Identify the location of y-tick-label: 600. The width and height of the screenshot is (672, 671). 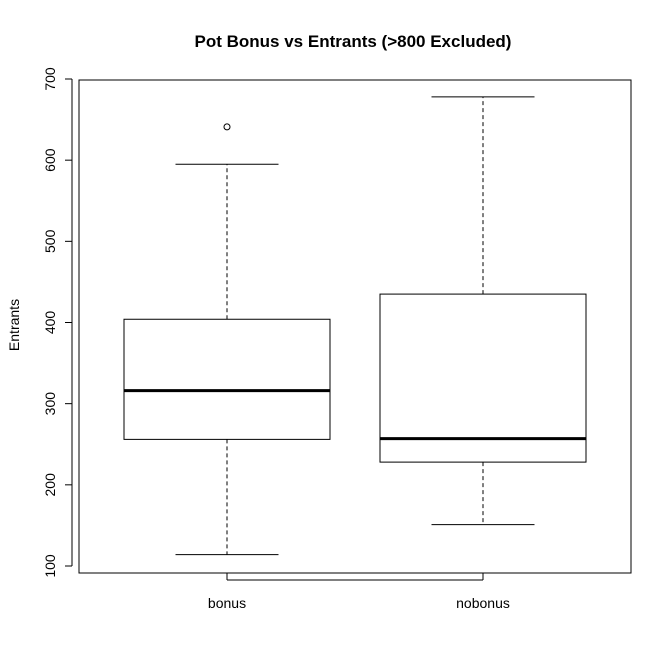
(50, 160).